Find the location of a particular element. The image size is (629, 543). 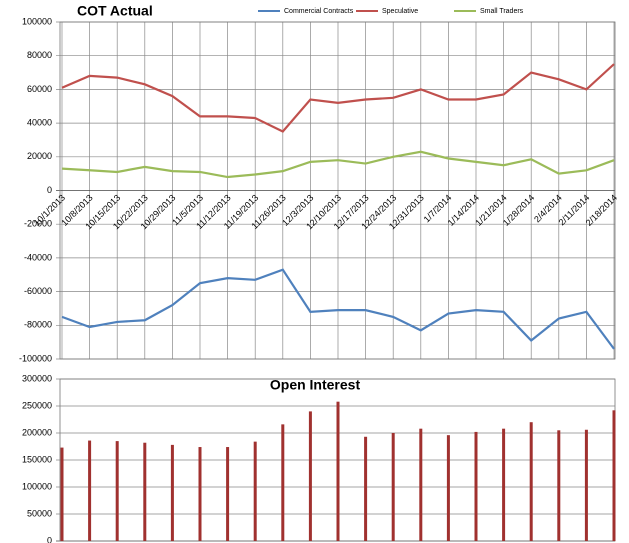

legend-label: Small Traders is located at coordinates (502, 11).